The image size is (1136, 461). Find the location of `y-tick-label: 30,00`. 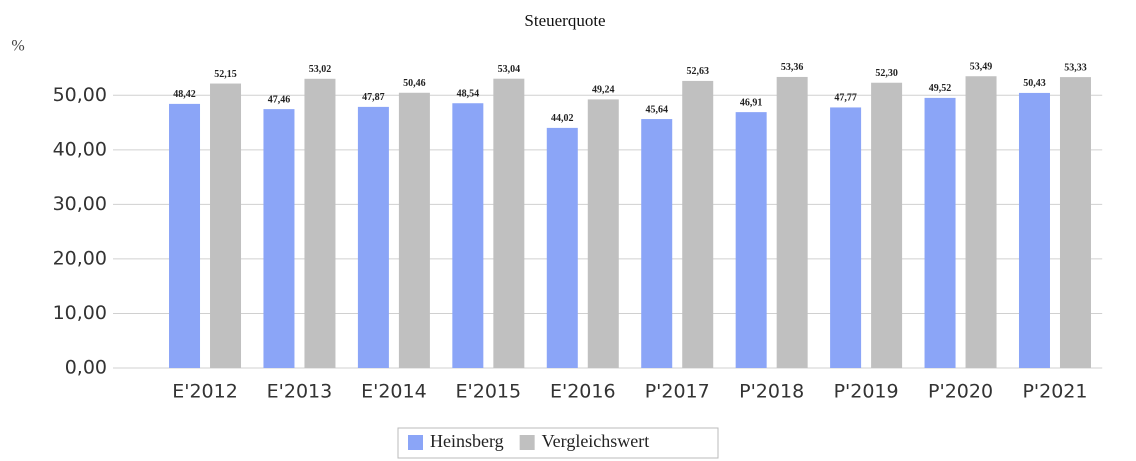

y-tick-label: 30,00 is located at coordinates (80, 204).